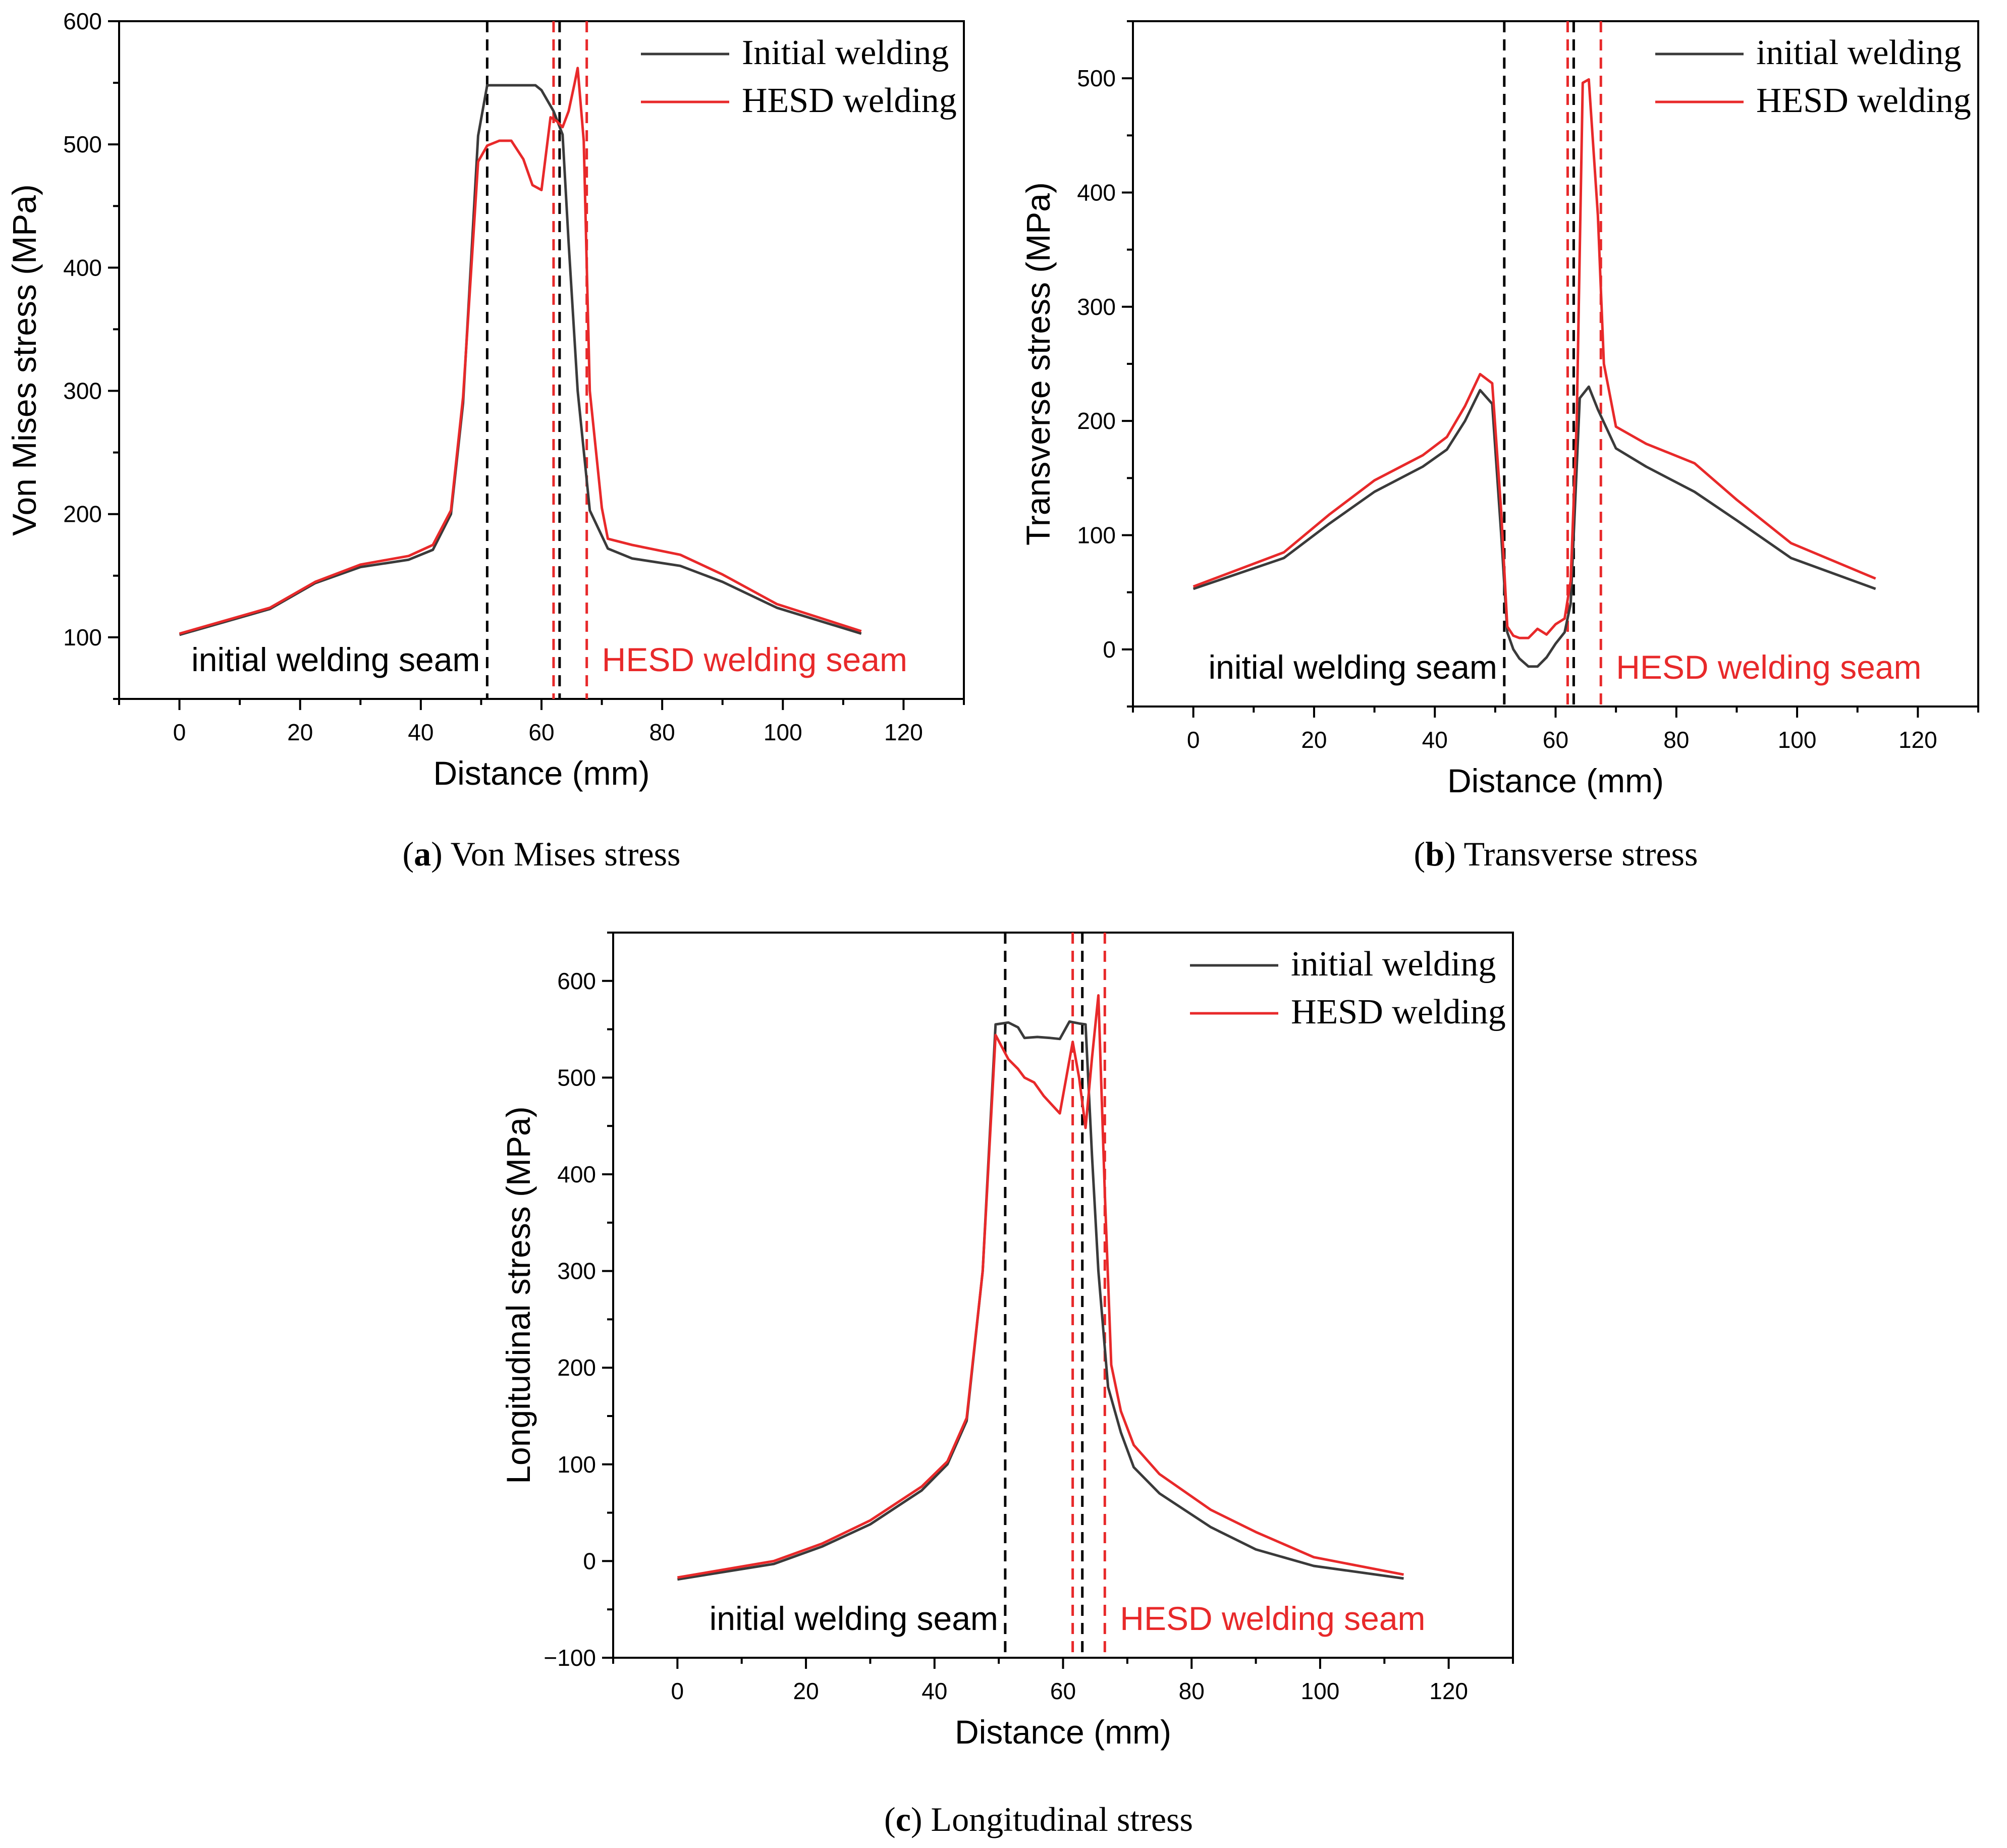 The height and width of the screenshot is (1848, 2007). What do you see at coordinates (903, 1819) in the screenshot?
I see `caption-letter: c` at bounding box center [903, 1819].